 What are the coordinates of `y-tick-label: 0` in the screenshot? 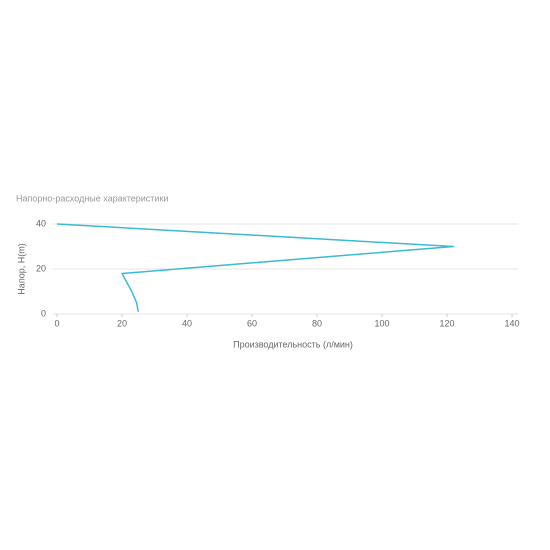 It's located at (43, 313).